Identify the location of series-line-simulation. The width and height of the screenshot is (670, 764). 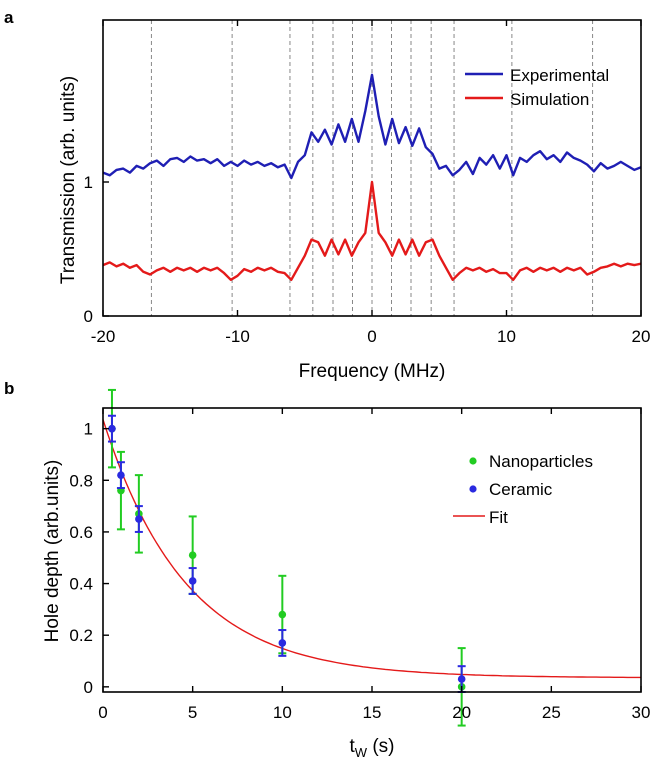
(372, 230).